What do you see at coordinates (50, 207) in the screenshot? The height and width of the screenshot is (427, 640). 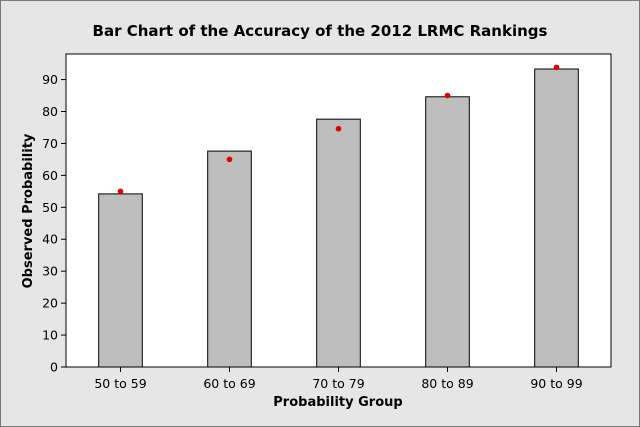 I see `y-tick-label: 50` at bounding box center [50, 207].